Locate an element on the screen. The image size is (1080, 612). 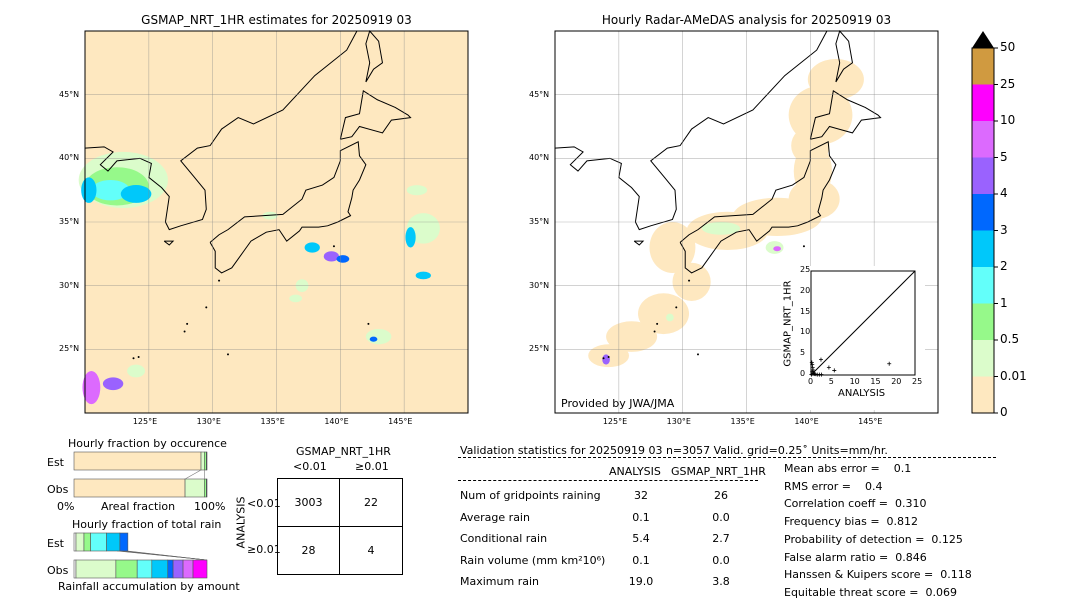
scatter-xtick: 5 is located at coordinates (831, 381).